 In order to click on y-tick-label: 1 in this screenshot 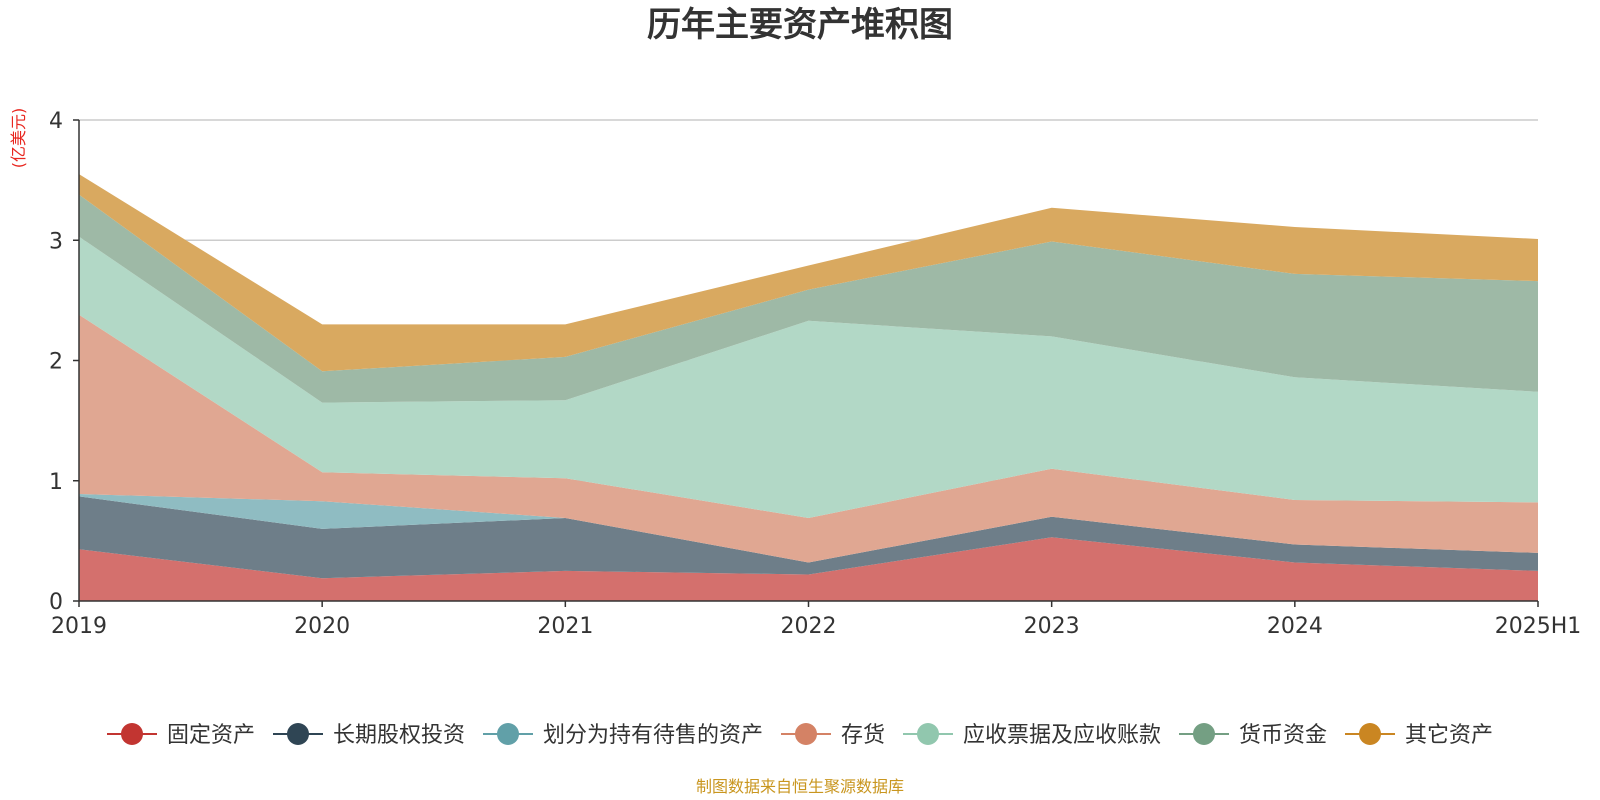, I will do `click(56, 482)`.